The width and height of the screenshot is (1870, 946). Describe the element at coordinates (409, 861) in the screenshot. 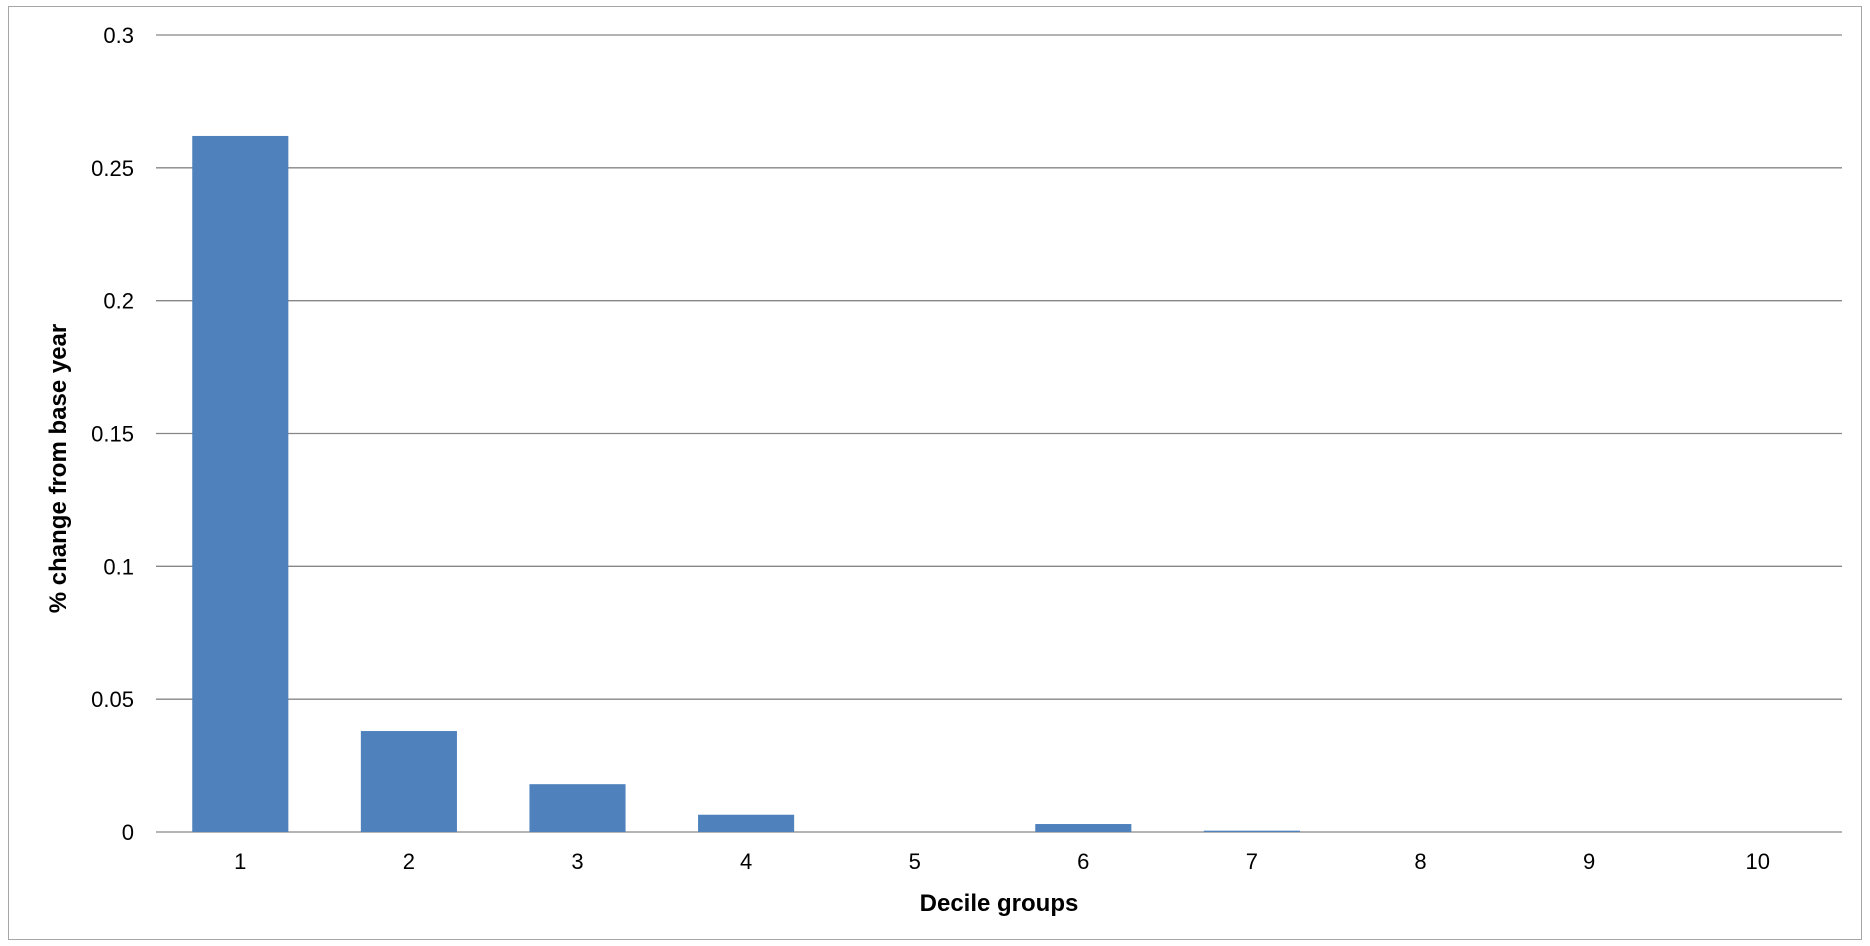

I see `x-tick-label: 2` at that location.